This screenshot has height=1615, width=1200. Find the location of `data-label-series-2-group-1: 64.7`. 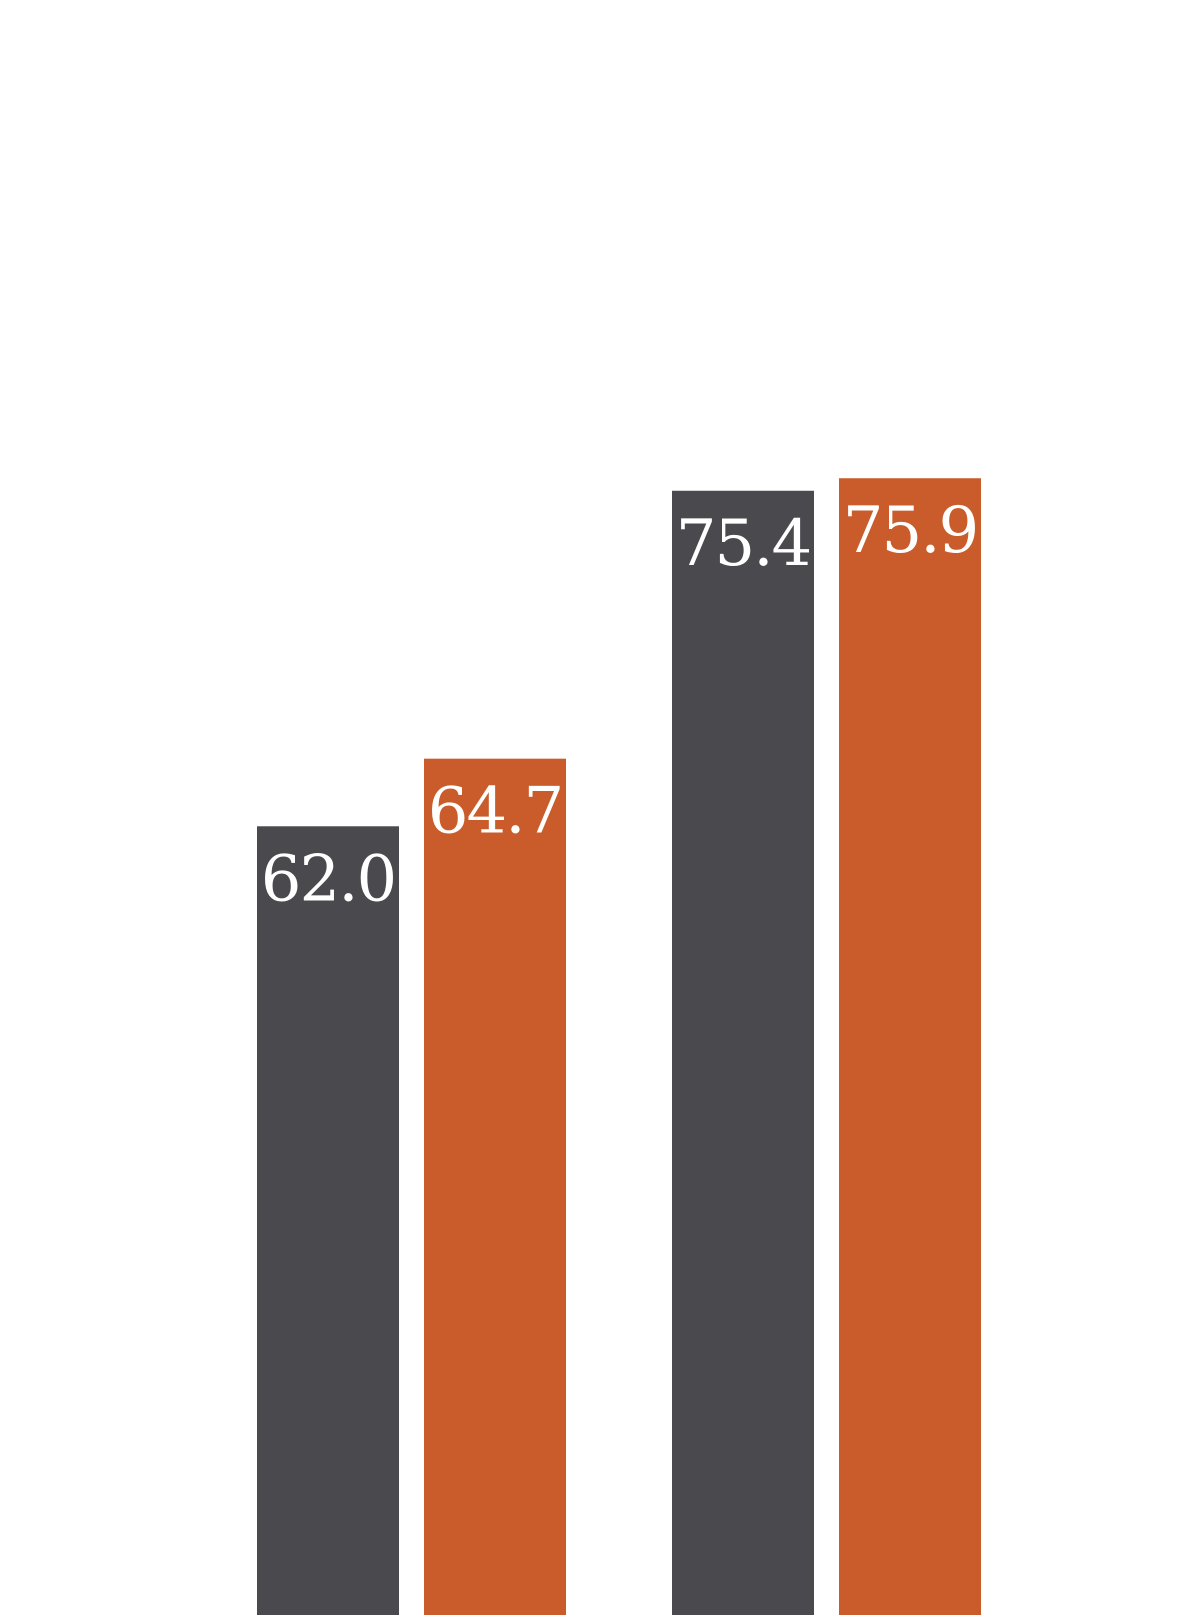

data-label-series-2-group-1: 64.7 is located at coordinates (495, 812).